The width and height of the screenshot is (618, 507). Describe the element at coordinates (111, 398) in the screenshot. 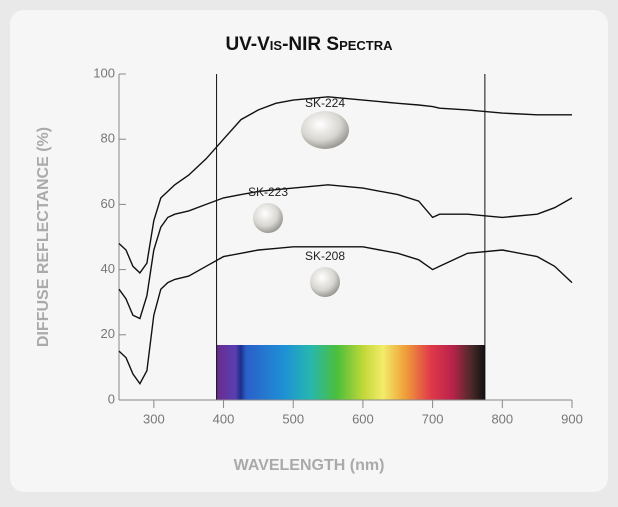

I see `y-tick-label: 0` at that location.